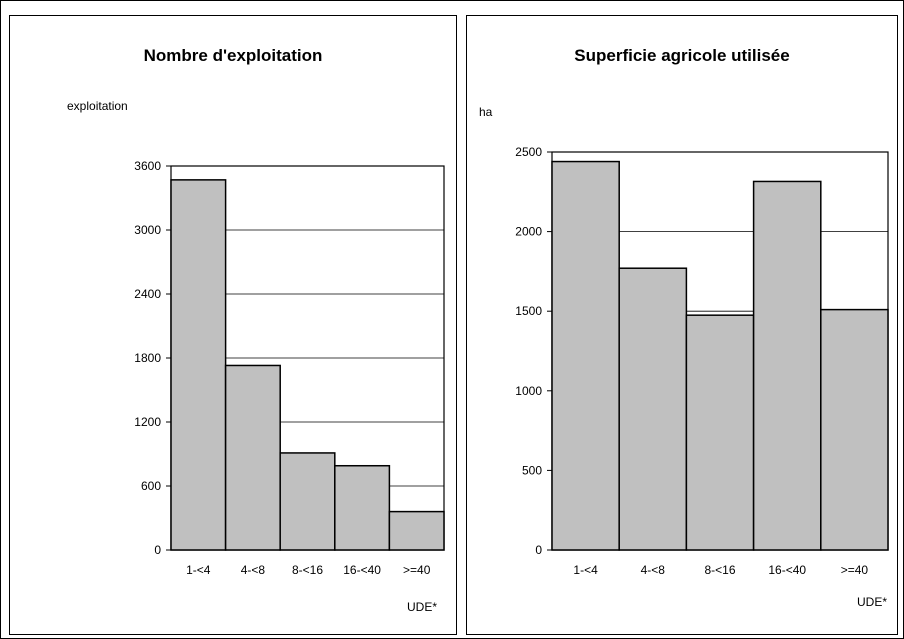  Describe the element at coordinates (486, 112) in the screenshot. I see `y-axis-label: ha` at that location.